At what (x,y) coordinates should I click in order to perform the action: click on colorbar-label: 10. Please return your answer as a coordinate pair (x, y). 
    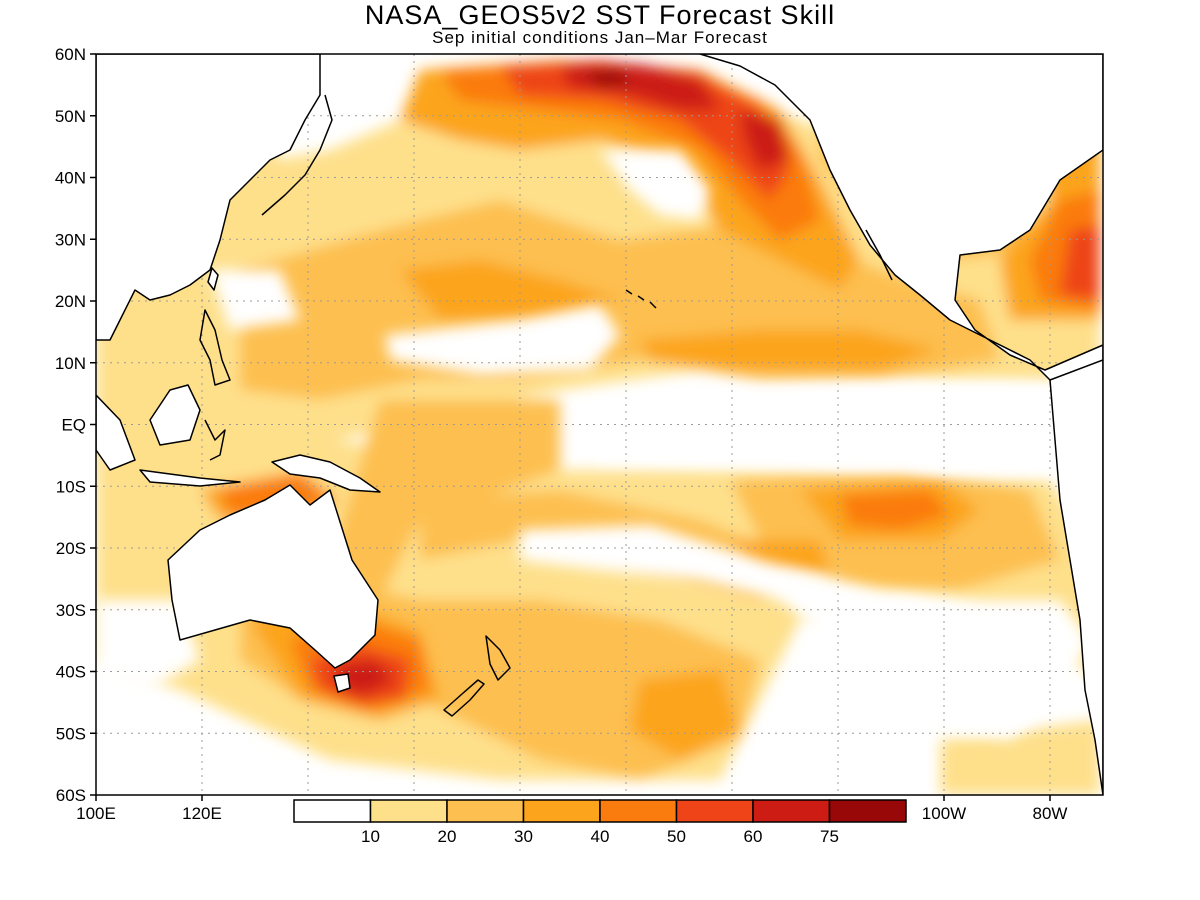
    Looking at the image, I should click on (370, 836).